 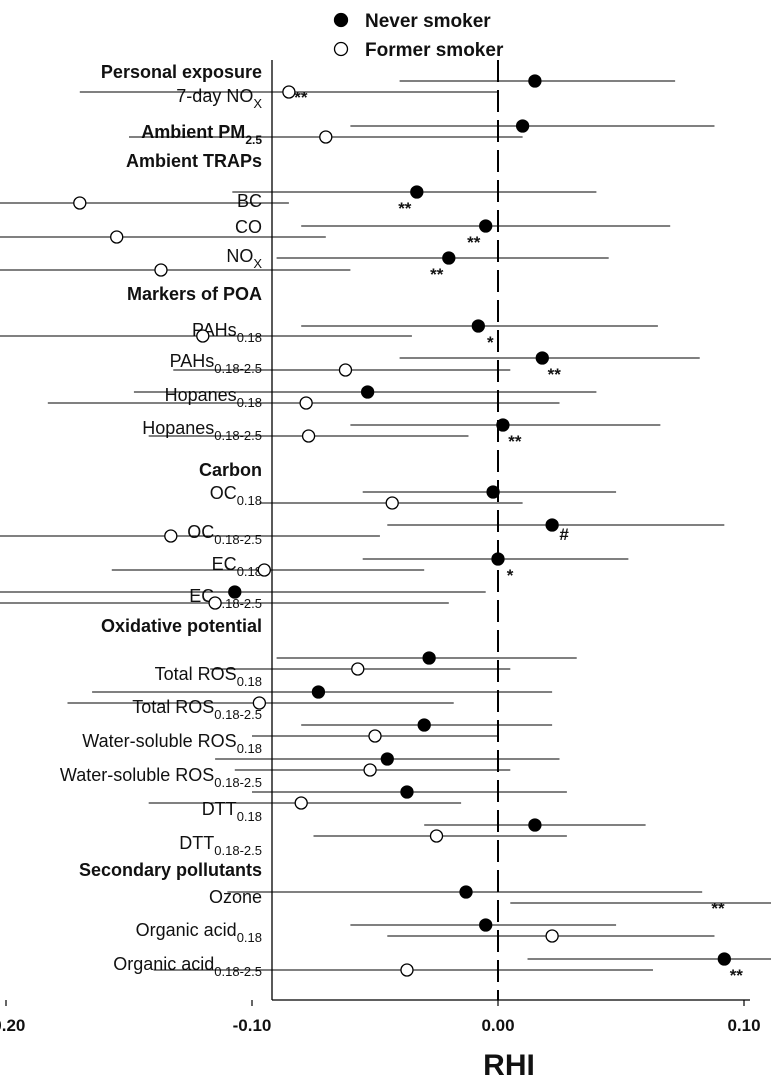 What do you see at coordinates (219, 98) in the screenshot?
I see `row-label: 7-day NOX` at bounding box center [219, 98].